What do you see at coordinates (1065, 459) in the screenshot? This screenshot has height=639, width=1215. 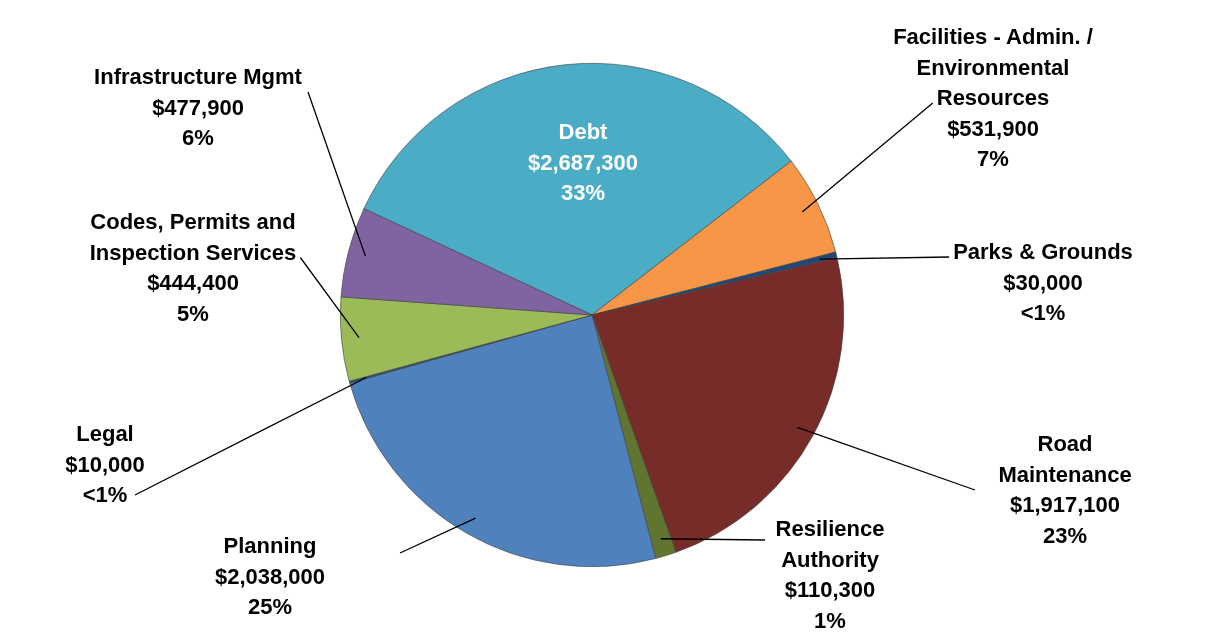 I see `slice-label: Road Maintenance` at bounding box center [1065, 459].